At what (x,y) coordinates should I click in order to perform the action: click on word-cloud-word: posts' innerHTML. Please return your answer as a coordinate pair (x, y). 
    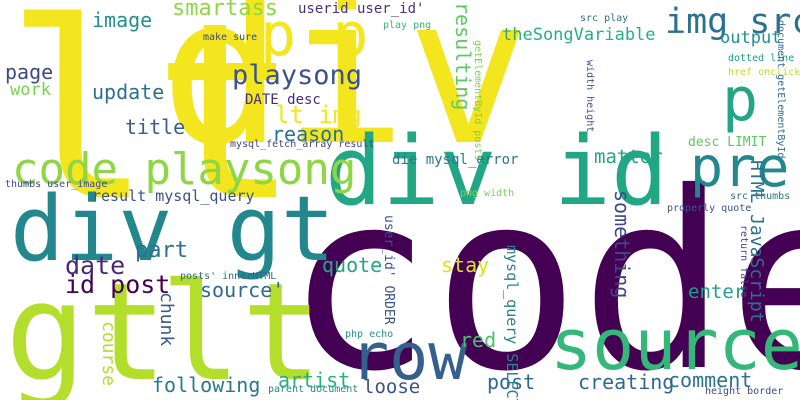
    Looking at the image, I should click on (228, 276).